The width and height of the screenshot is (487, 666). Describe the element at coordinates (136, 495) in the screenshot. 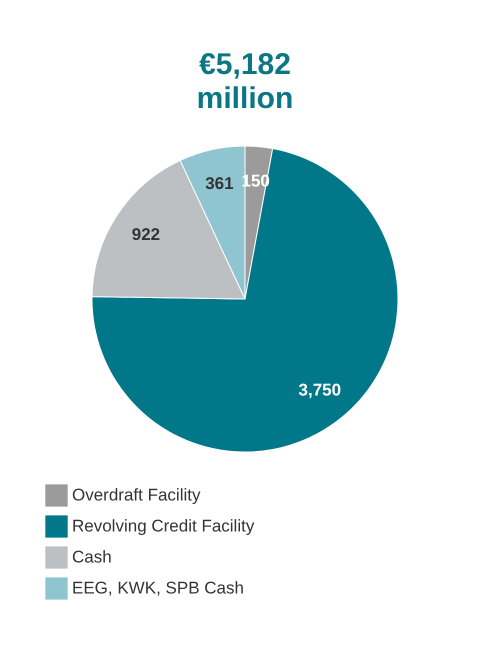

I see `legend-label: Overdraft Facility` at that location.